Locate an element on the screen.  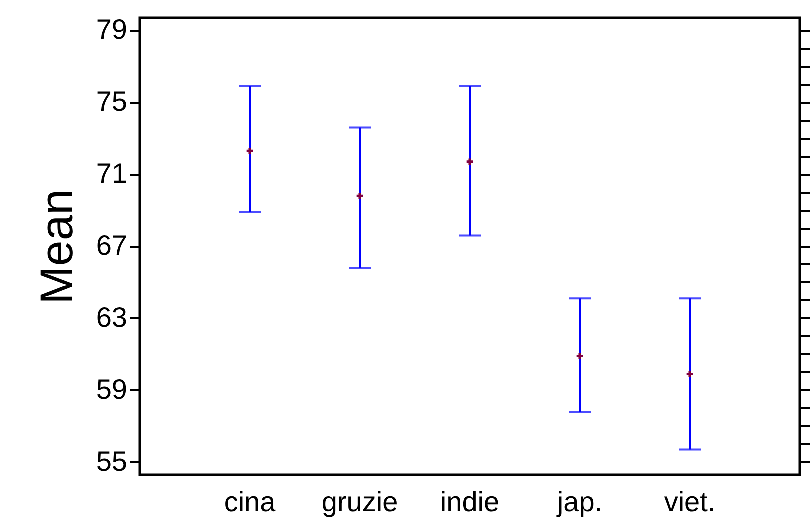
y-tick-label: 59 is located at coordinates (112, 389).